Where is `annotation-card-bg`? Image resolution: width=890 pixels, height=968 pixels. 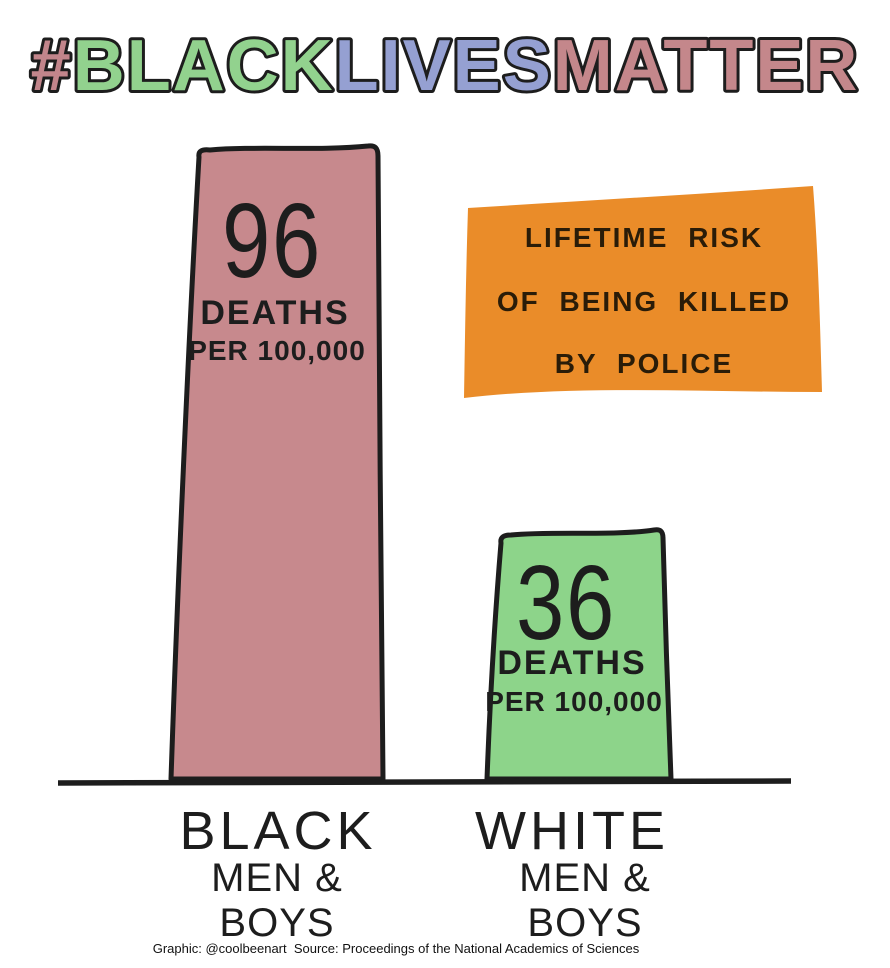
annotation-card-bg is located at coordinates (643, 292).